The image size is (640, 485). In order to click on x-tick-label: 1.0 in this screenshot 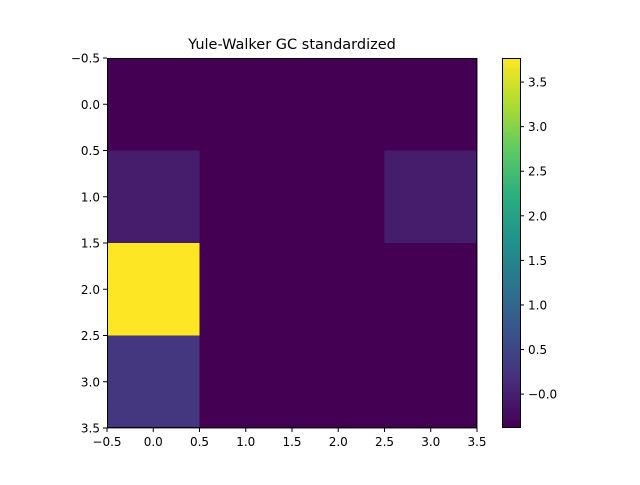, I will do `click(245, 442)`.